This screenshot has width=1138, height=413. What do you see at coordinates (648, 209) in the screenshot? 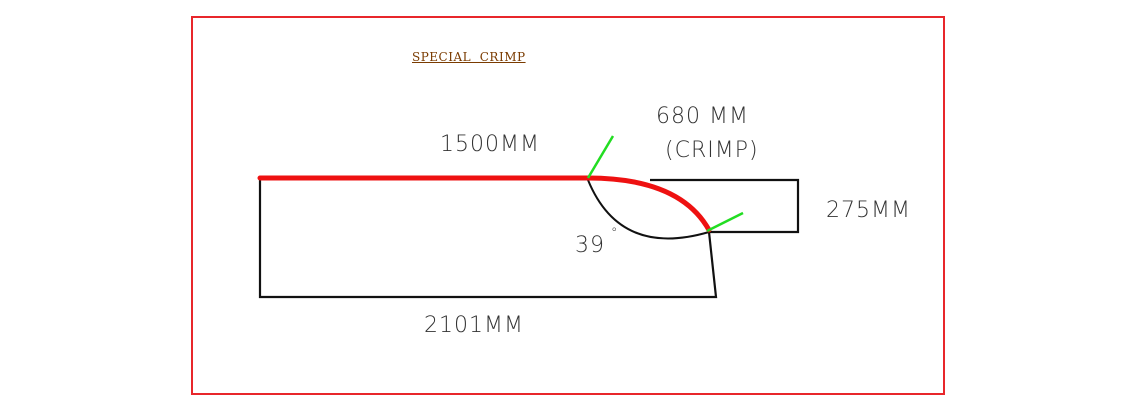
I see `angle-arc` at bounding box center [648, 209].